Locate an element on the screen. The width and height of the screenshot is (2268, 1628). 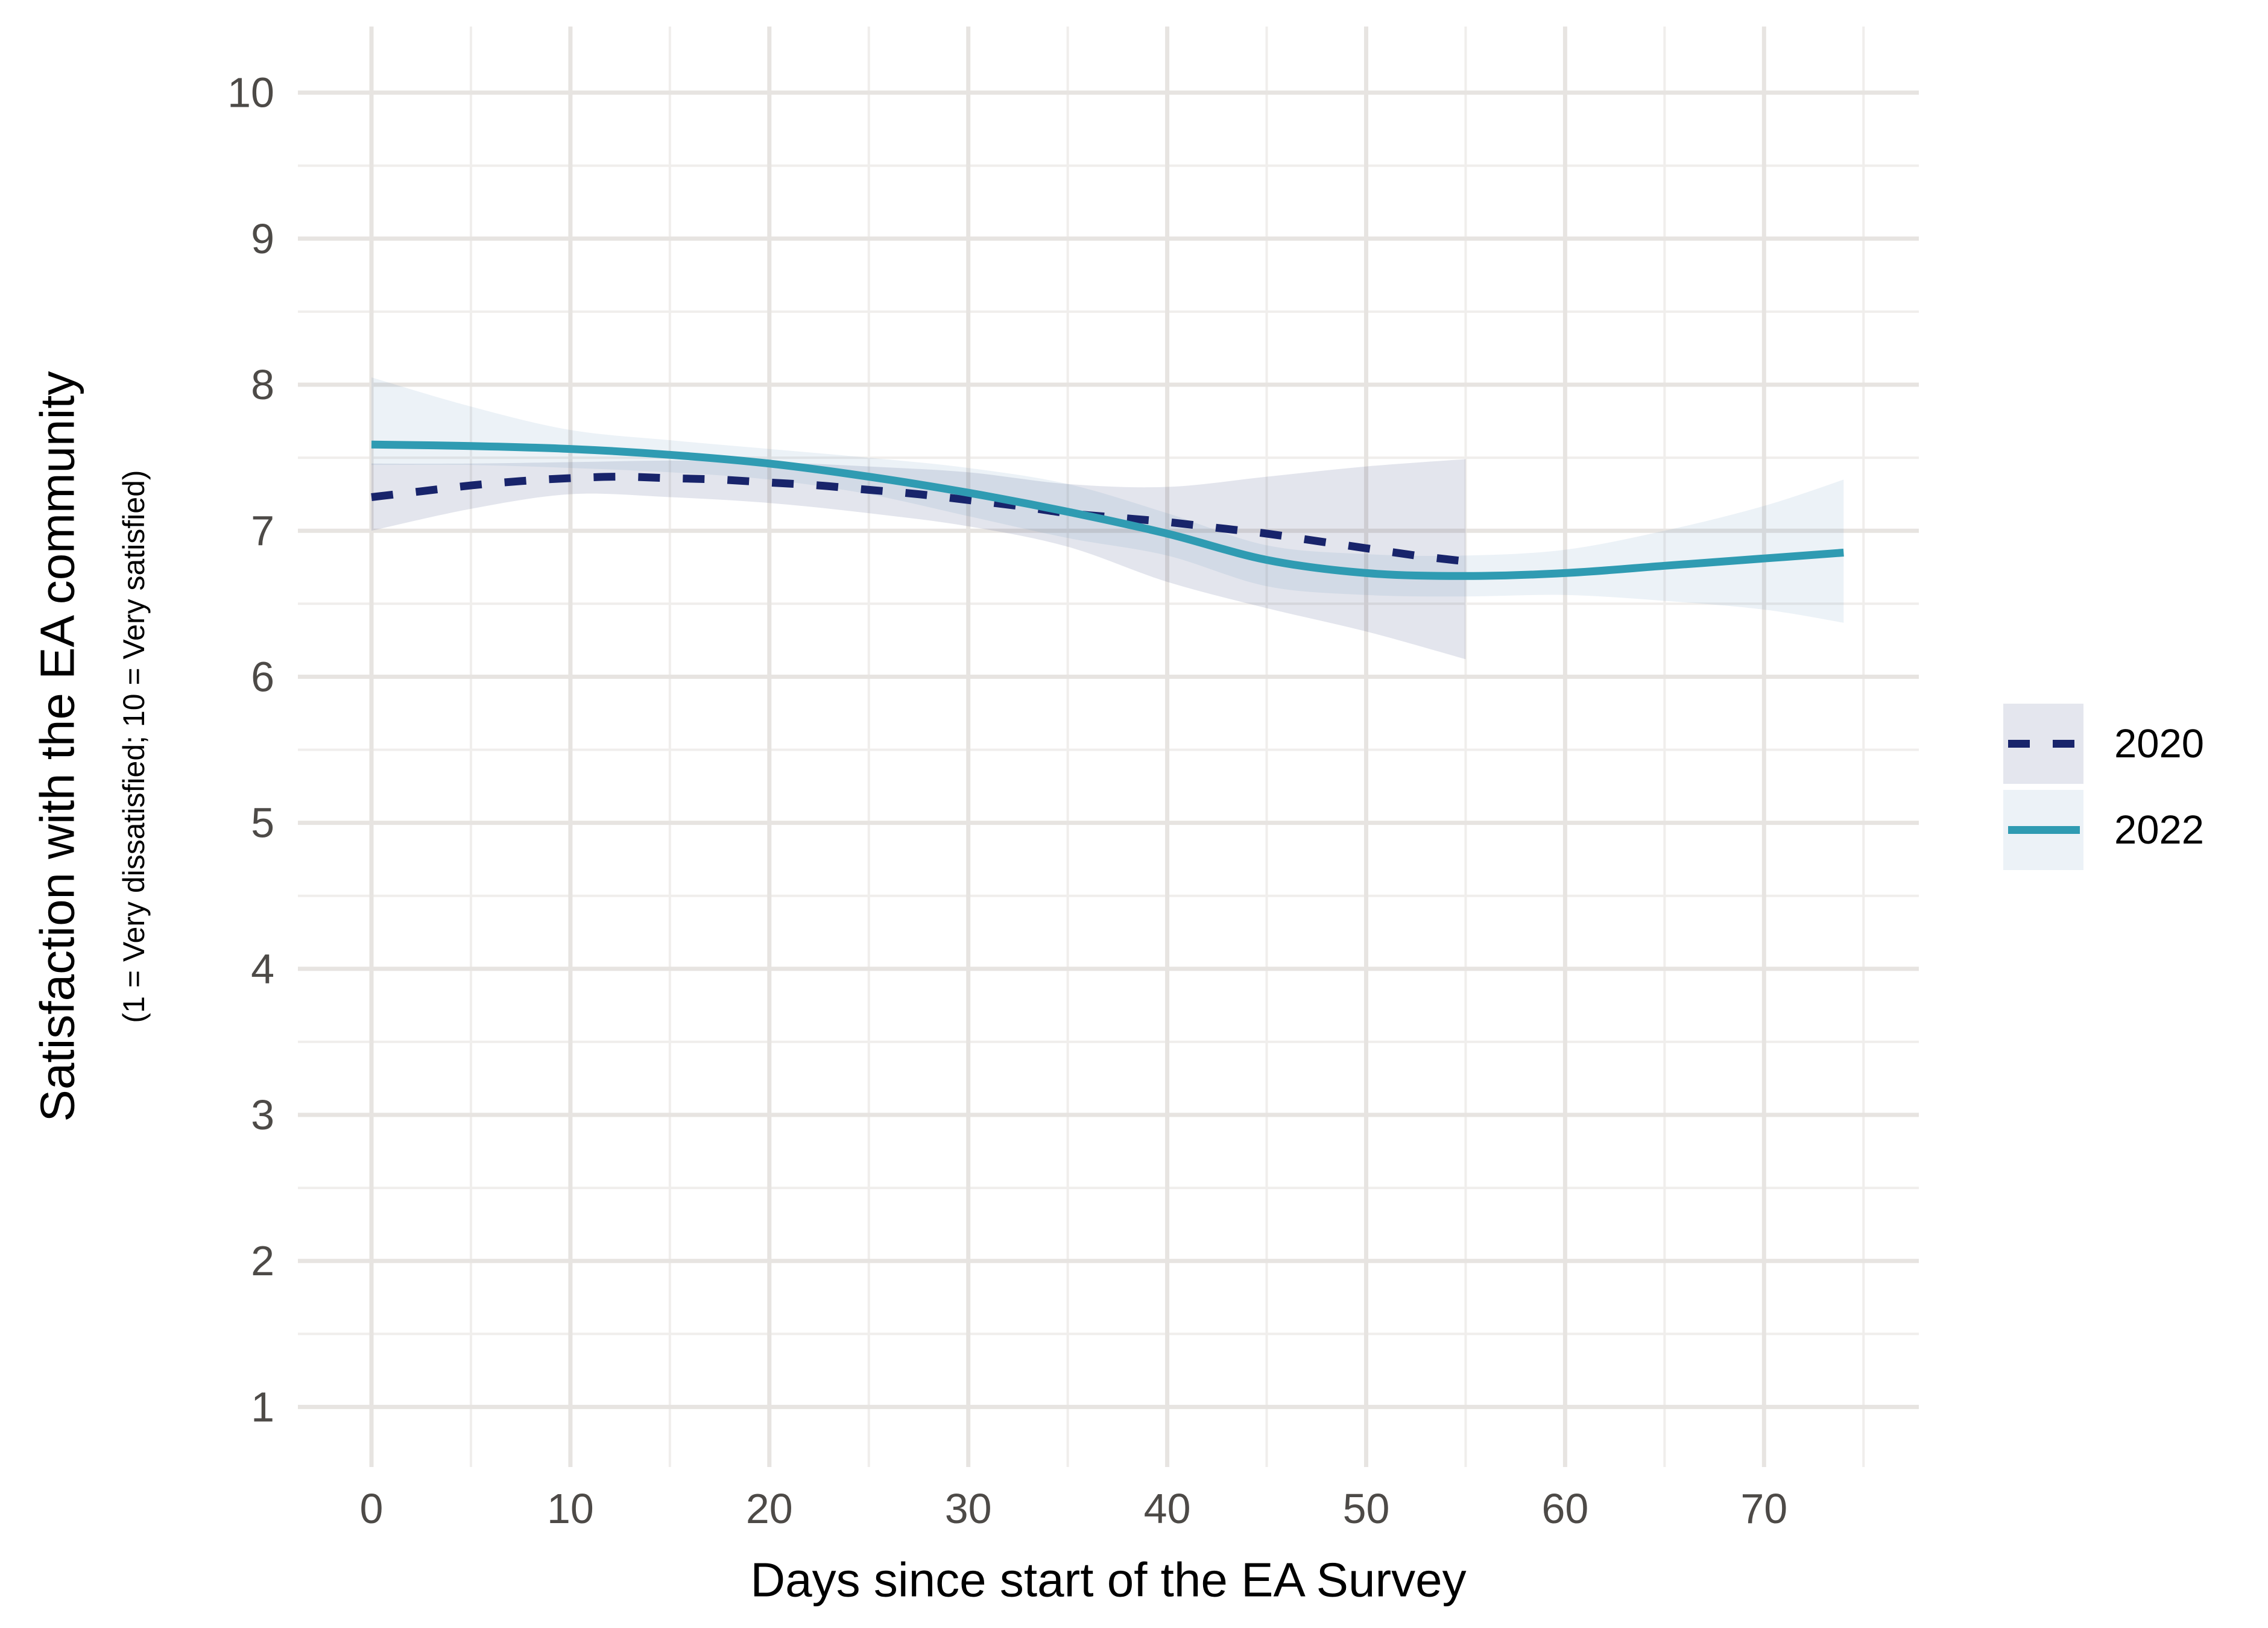
confidence-ribbons is located at coordinates (1107, 518).